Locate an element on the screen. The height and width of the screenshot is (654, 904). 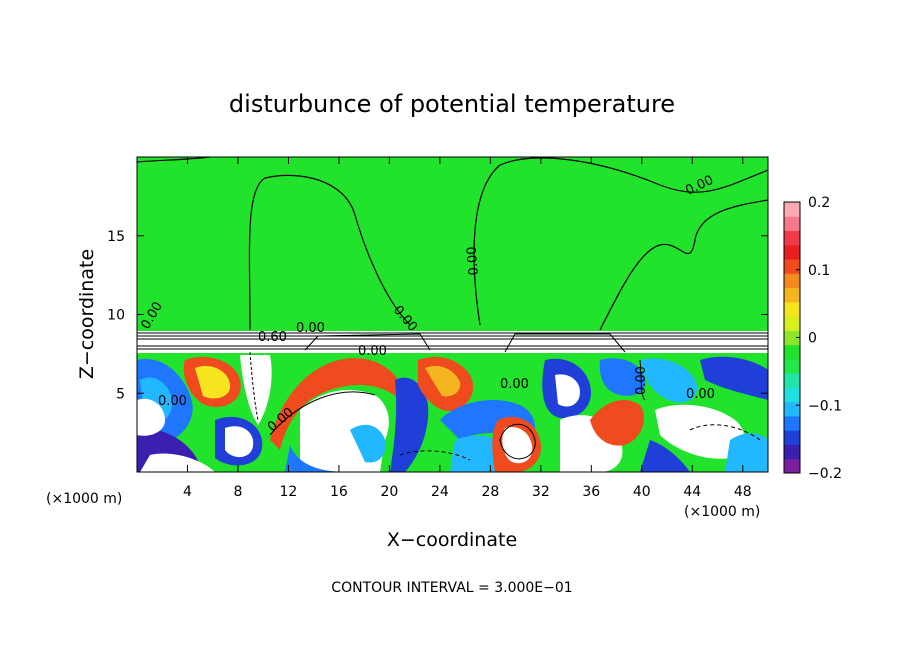
x-tick-label: 16 is located at coordinates (339, 492).